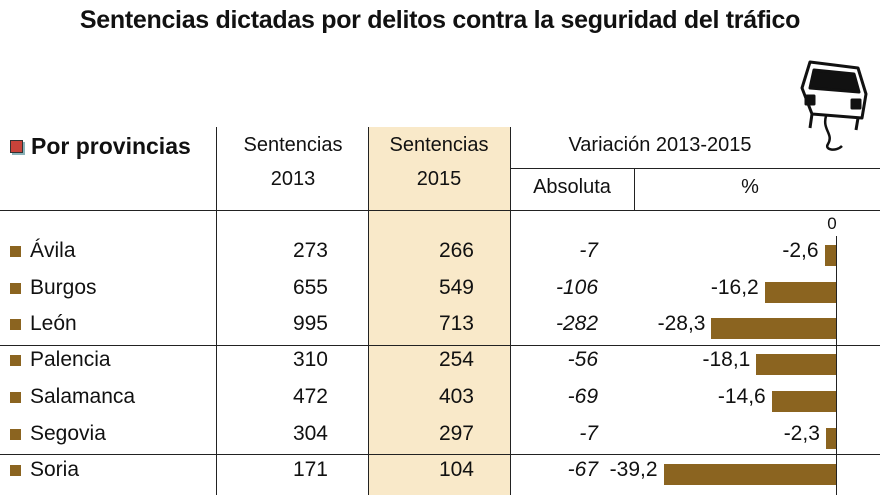  I want to click on cell-2013: 655, so click(310, 287).